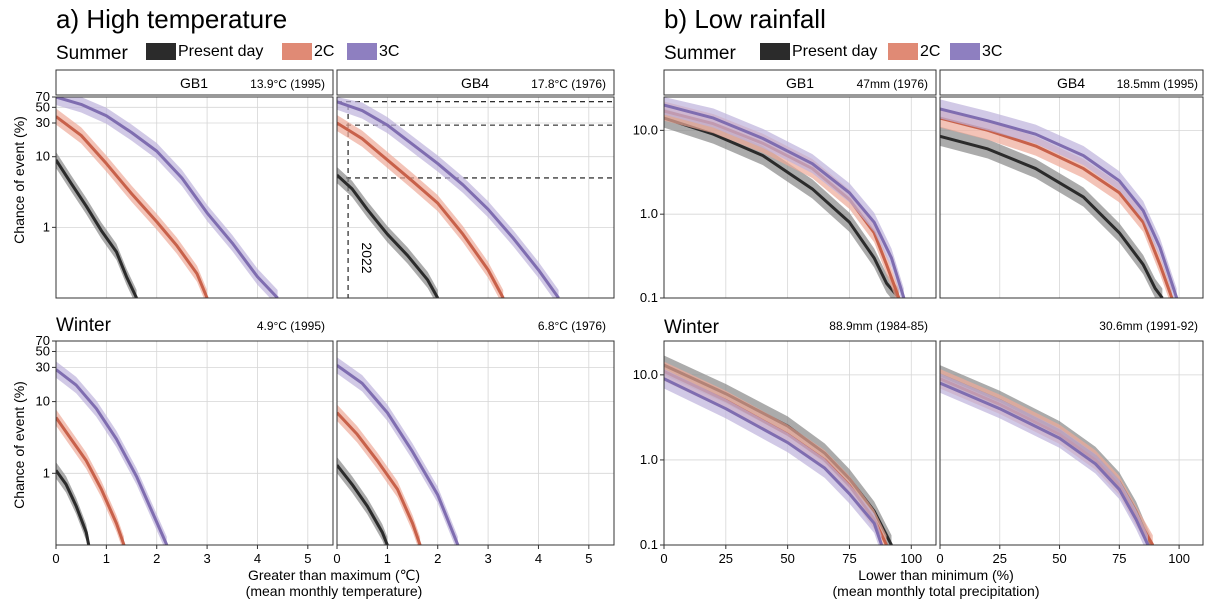 This screenshot has height=600, width=1208. I want to click on record-a-summer-gb1: 13.9°C (1995), so click(287, 84).